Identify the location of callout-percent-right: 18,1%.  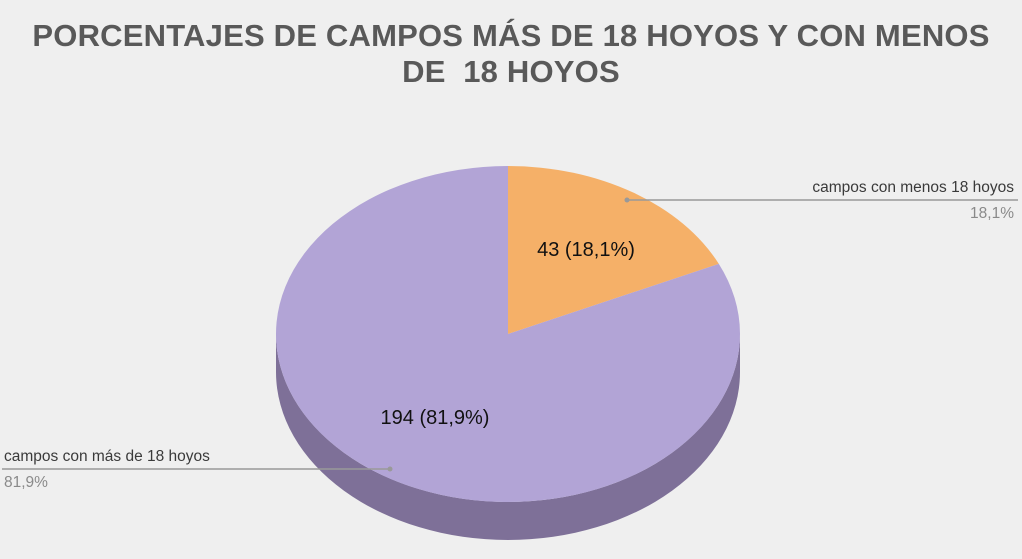
(992, 213).